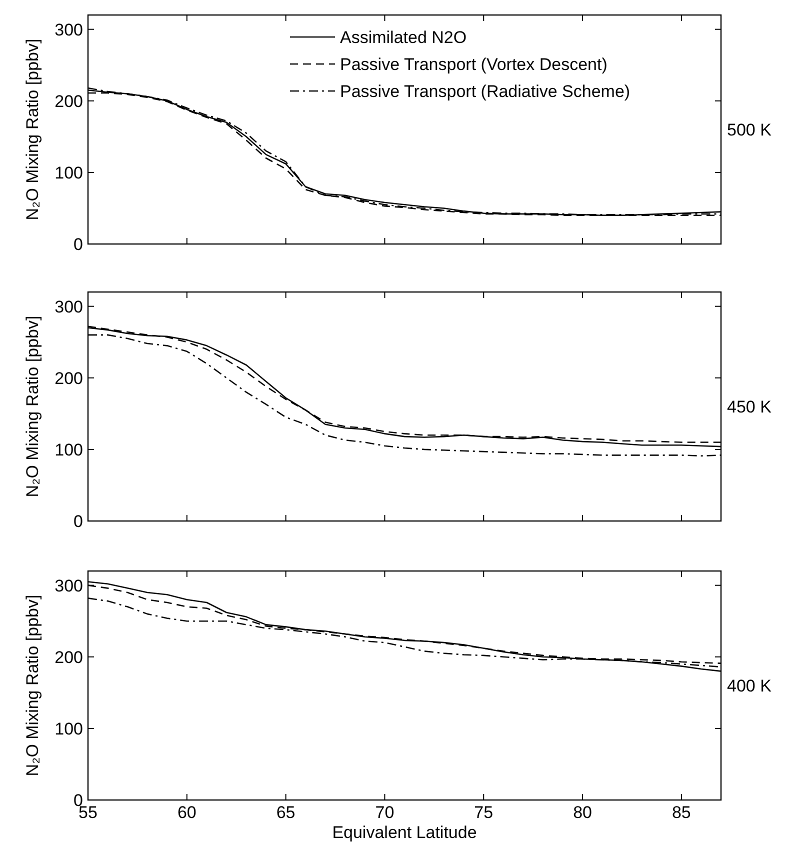  Describe the element at coordinates (749, 407) in the screenshot. I see `text: 450 K` at that location.